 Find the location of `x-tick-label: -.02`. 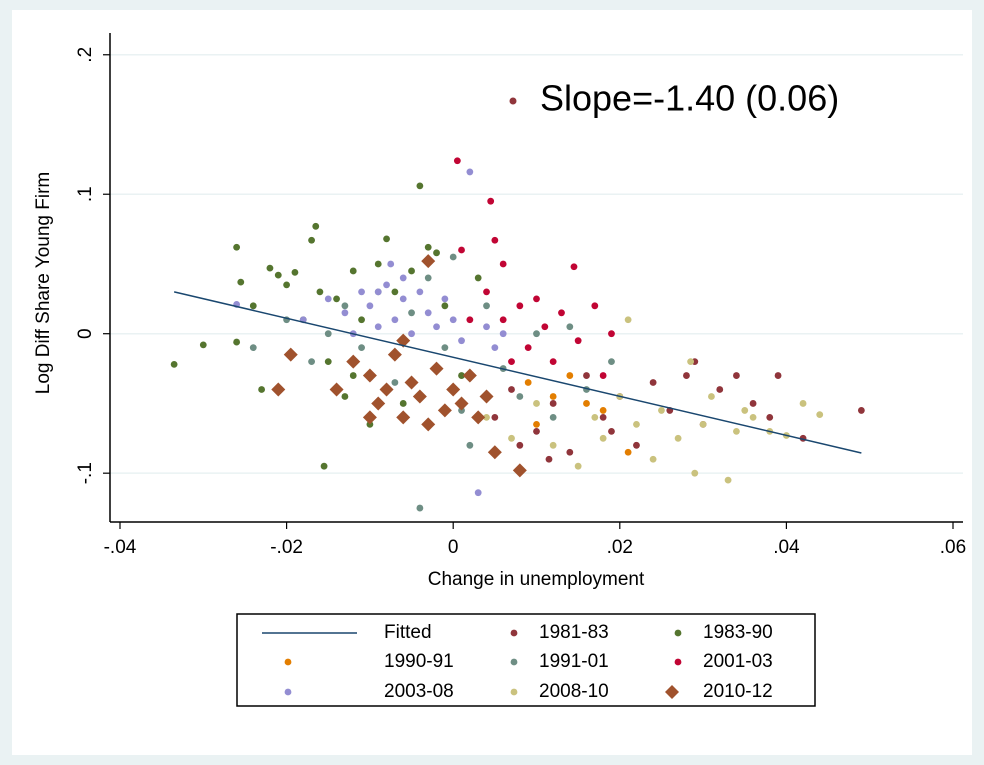

x-tick-label: -.02 is located at coordinates (286, 547).